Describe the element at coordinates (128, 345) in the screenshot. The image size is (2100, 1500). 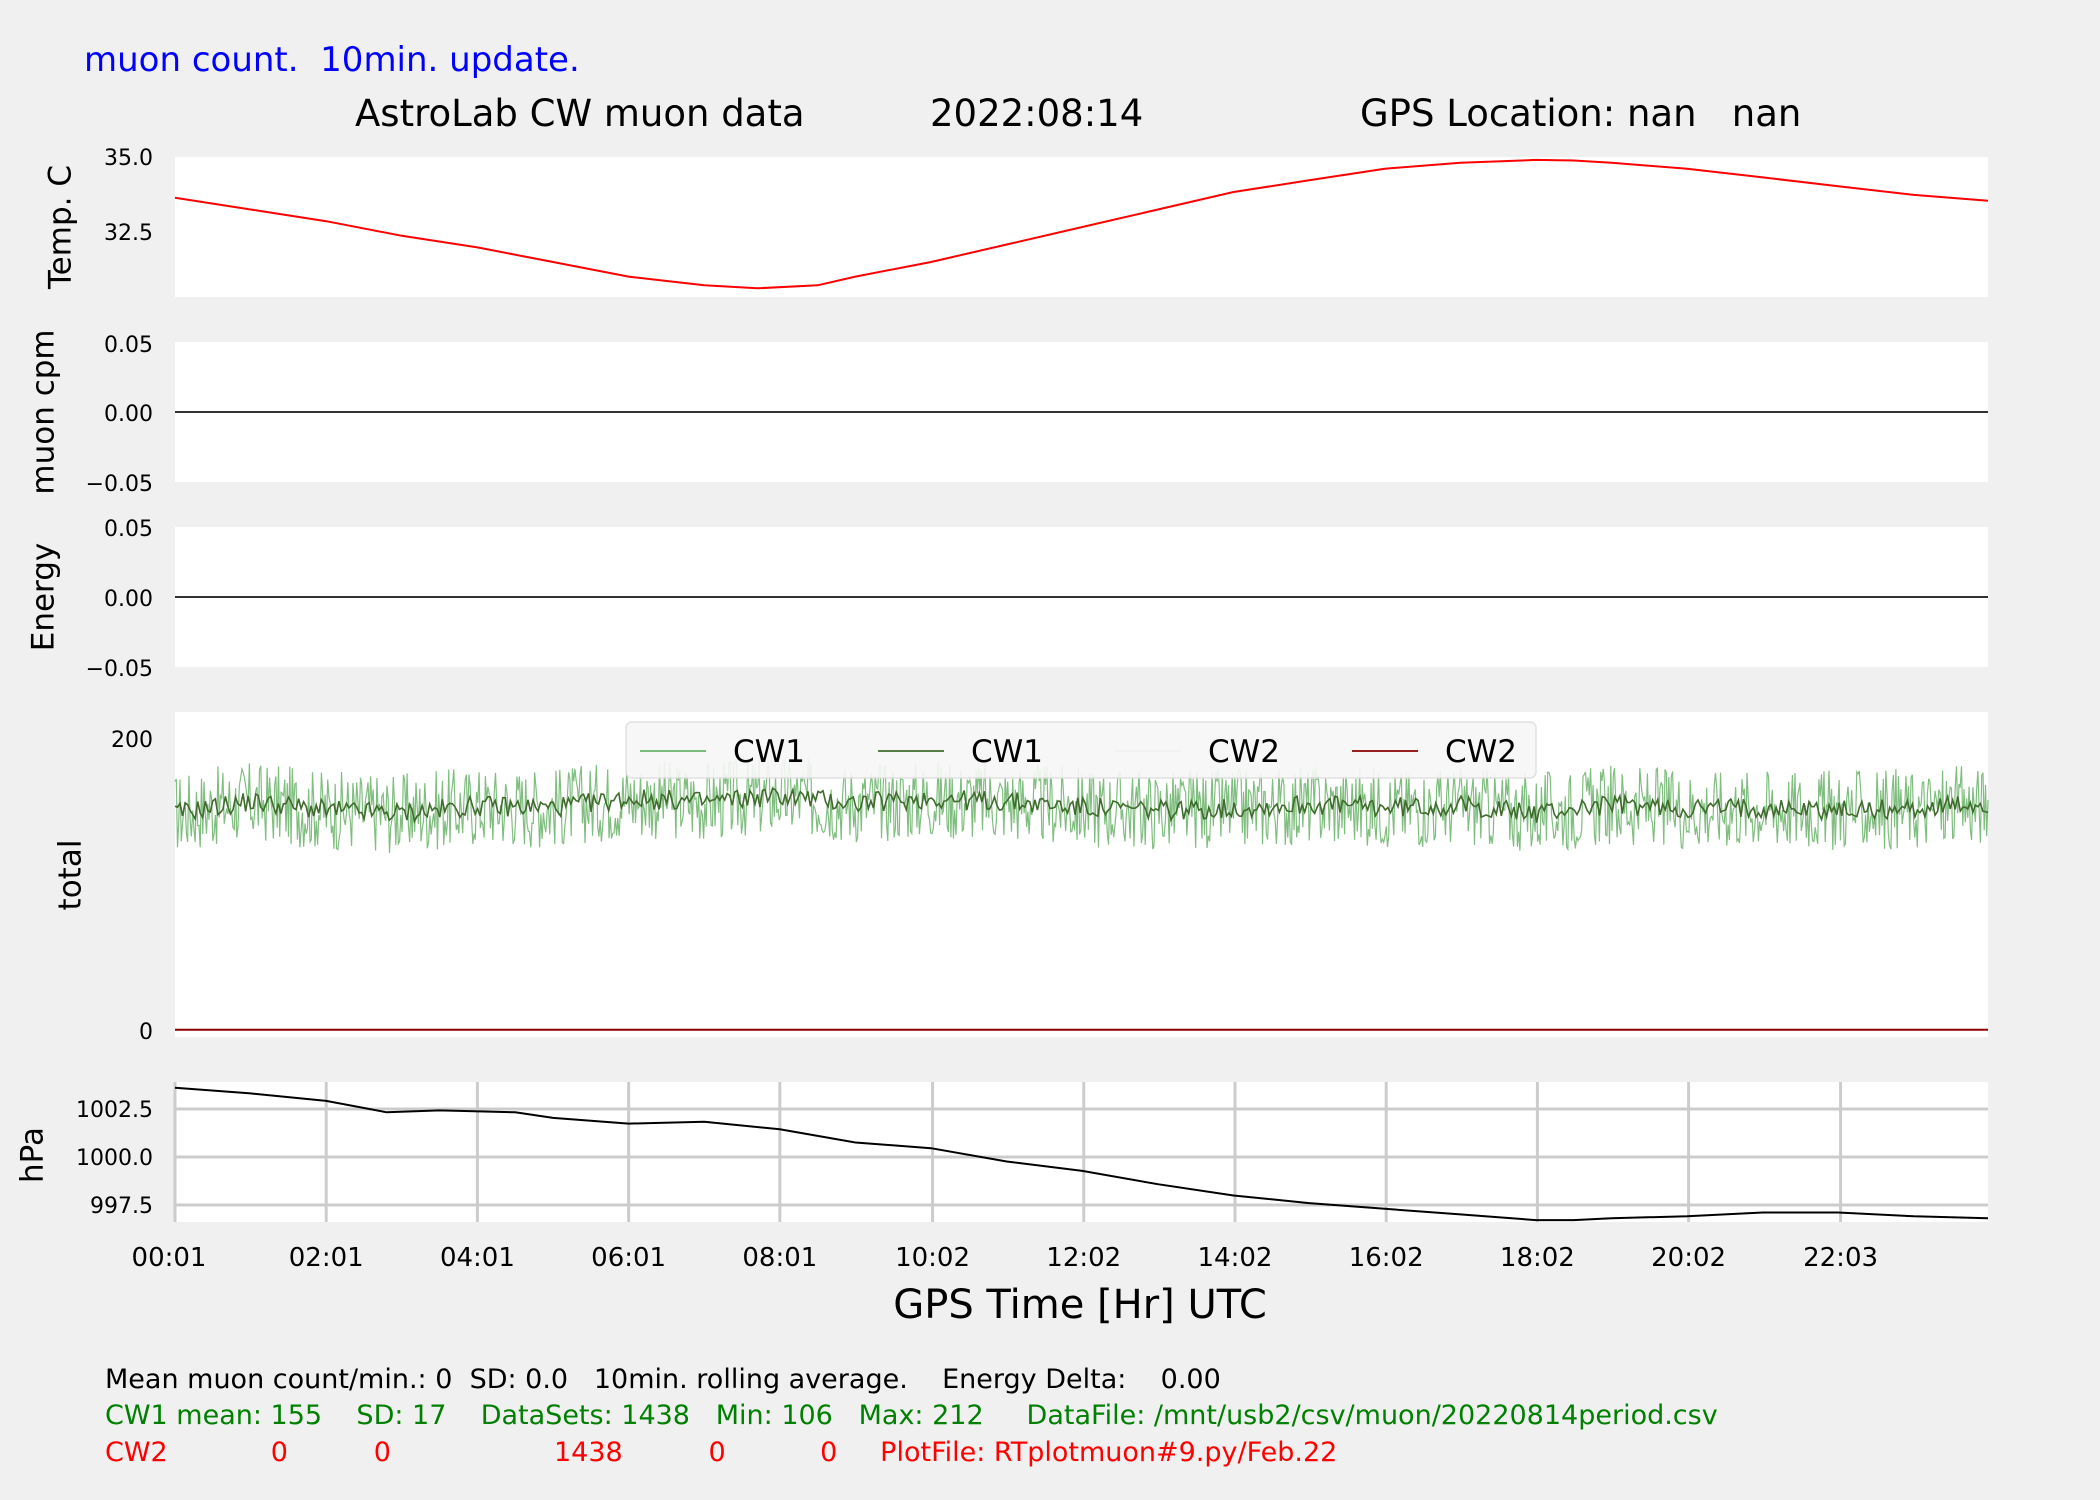
I see `muon_cpm-ytick-label: 0.05` at that location.